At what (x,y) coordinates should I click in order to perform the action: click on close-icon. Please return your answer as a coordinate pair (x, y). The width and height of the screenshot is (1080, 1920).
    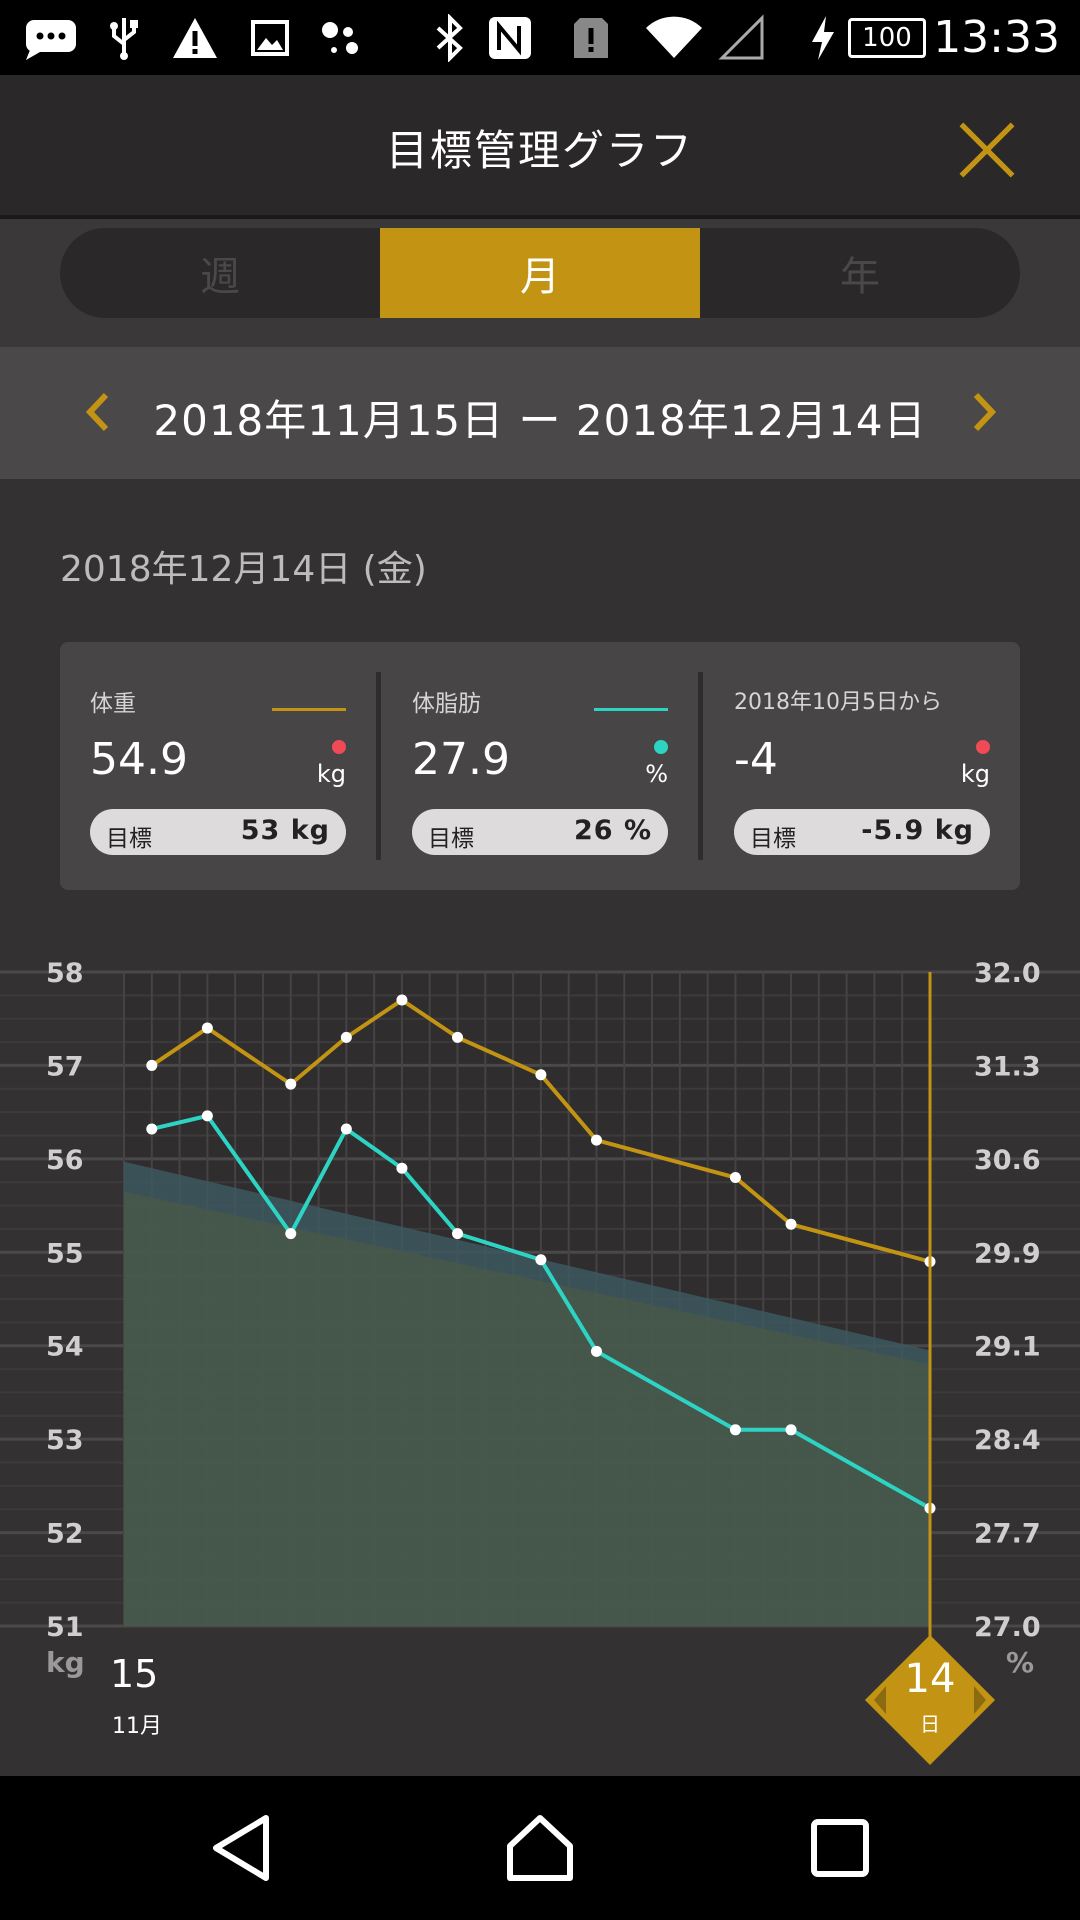
    Looking at the image, I should click on (987, 150).